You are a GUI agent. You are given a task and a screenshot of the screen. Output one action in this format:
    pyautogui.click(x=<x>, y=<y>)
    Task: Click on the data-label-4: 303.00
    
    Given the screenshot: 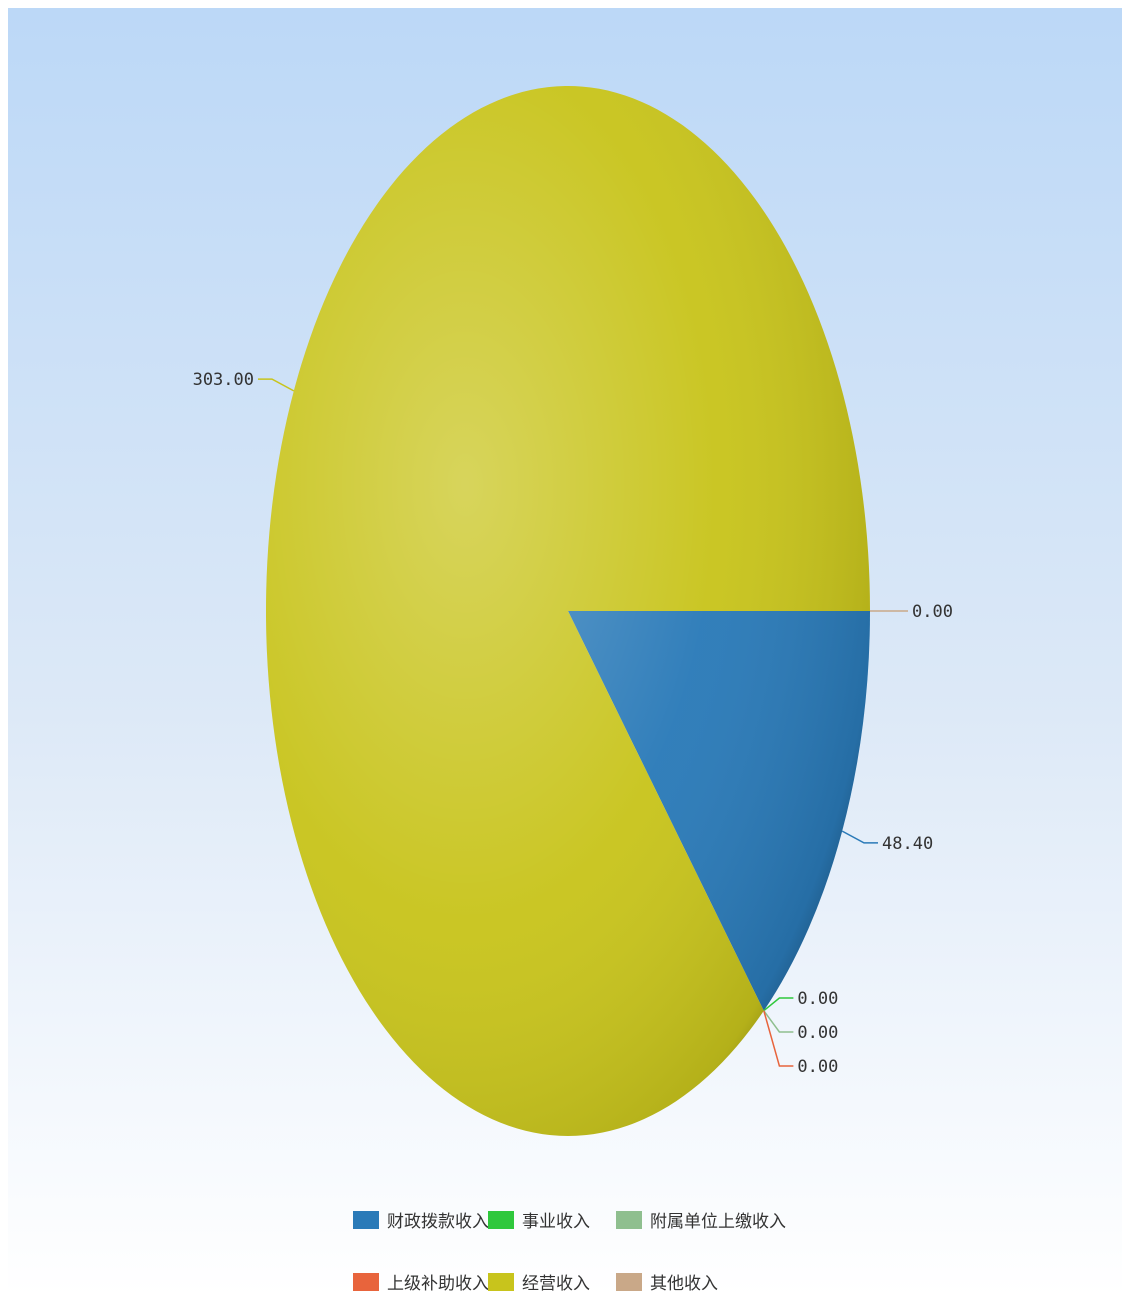 What is the action you would take?
    pyautogui.click(x=223, y=380)
    